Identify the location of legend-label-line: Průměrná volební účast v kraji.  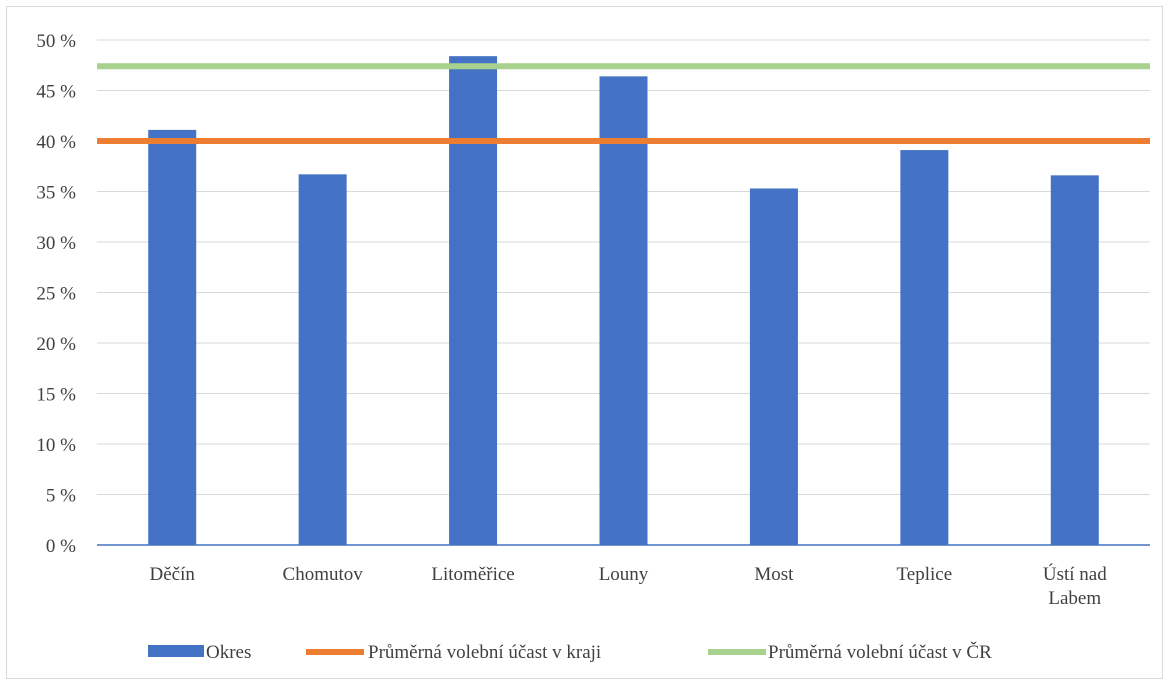
(484, 652).